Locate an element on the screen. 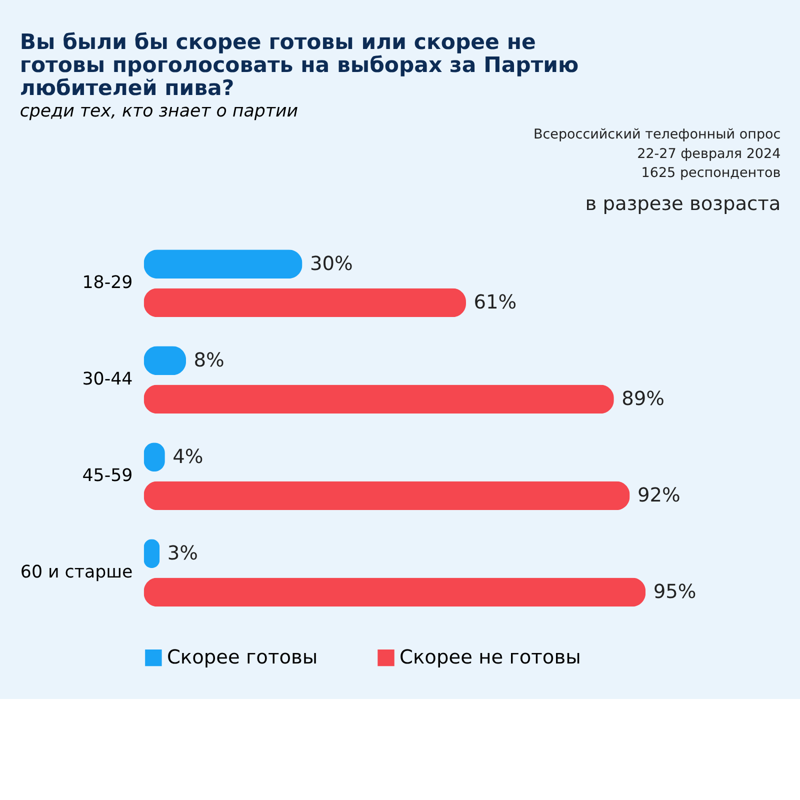 The width and height of the screenshot is (800, 800). legend-label: Скорее готовы is located at coordinates (242, 657).